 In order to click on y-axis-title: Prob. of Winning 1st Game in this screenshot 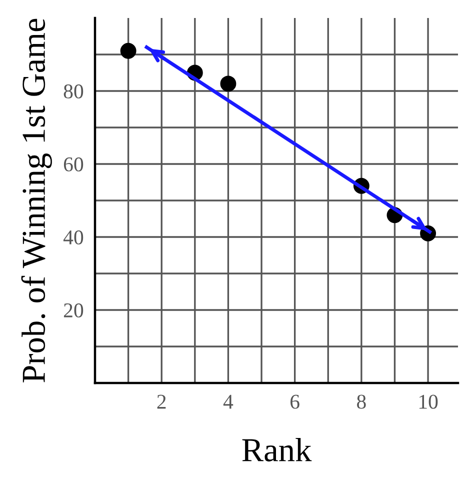, I will do `click(36, 200)`.